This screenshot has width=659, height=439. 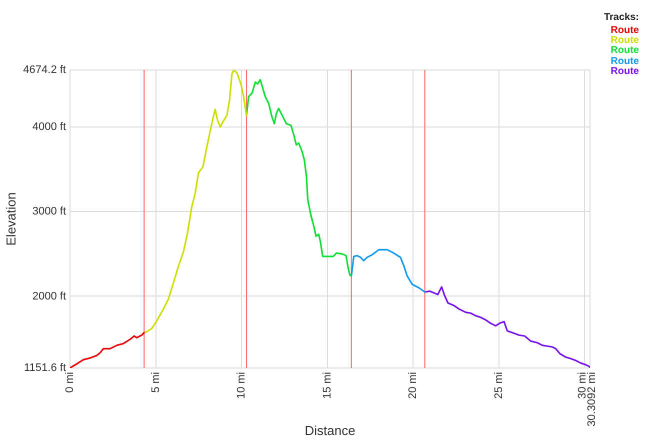 I want to click on x-tick-label: 5 mi, so click(x=156, y=382).